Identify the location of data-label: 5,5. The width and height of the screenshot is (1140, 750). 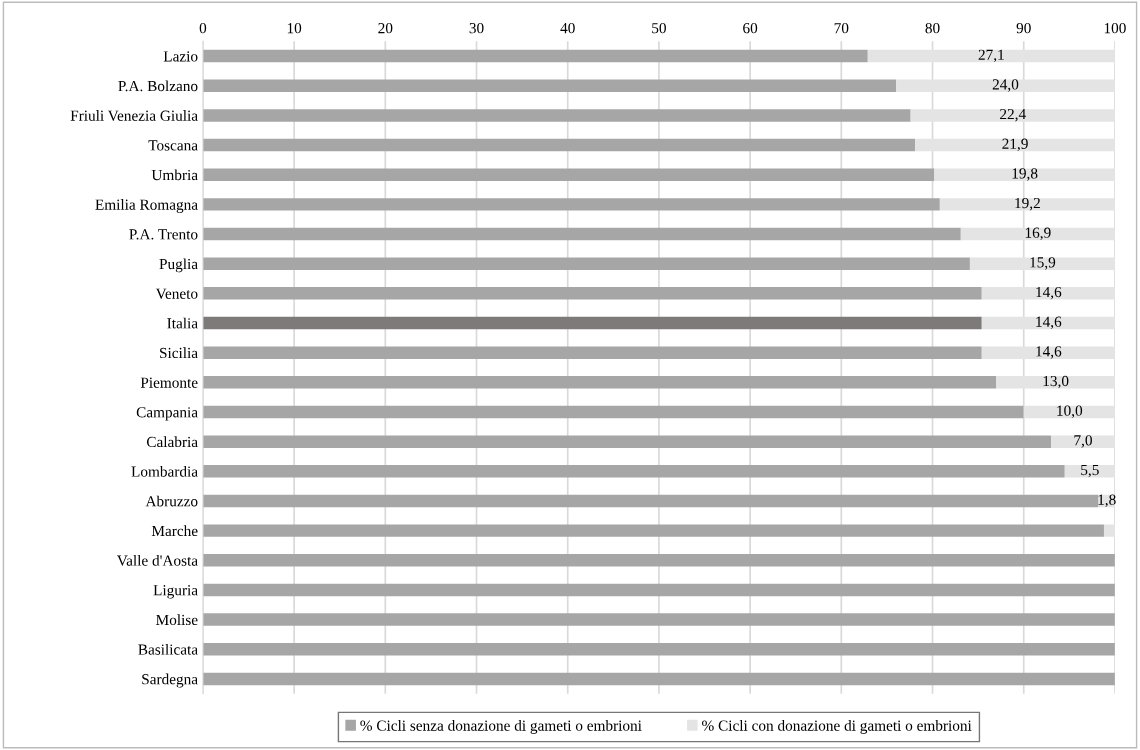
(1090, 471).